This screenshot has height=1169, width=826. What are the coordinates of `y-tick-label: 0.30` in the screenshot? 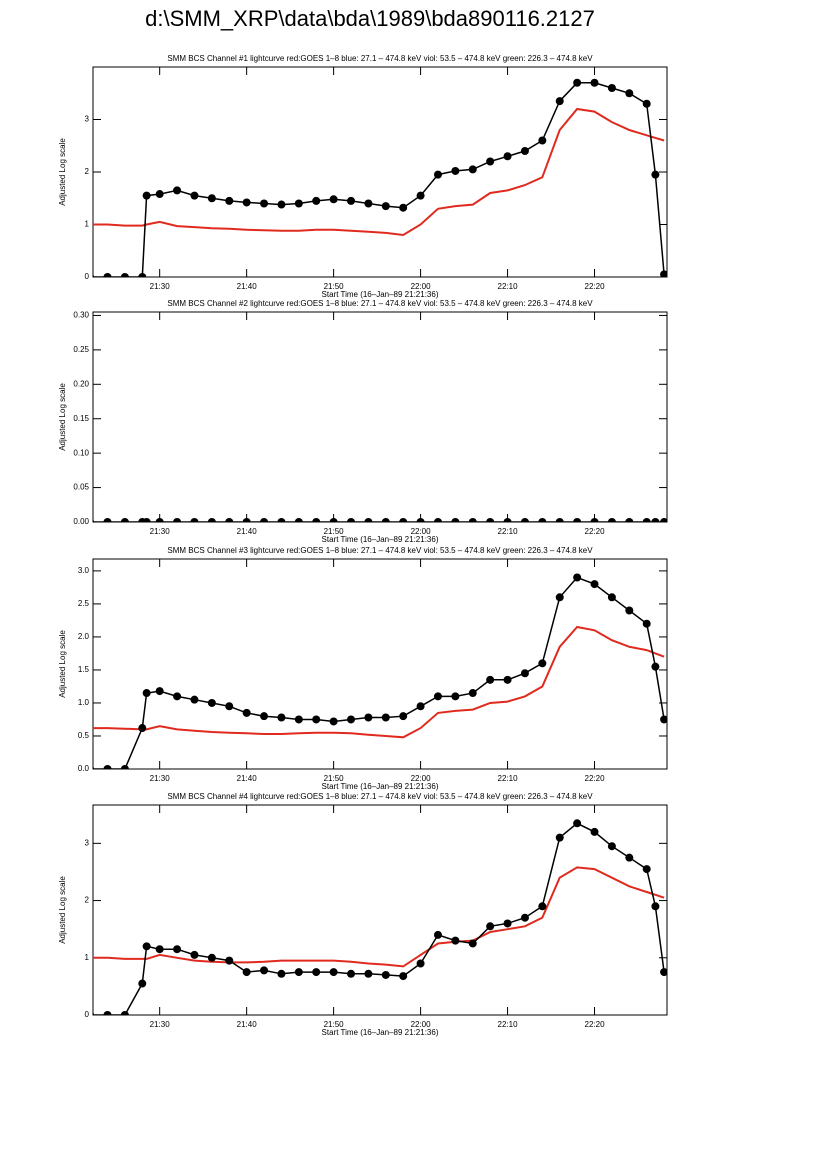 It's located at (81, 315).